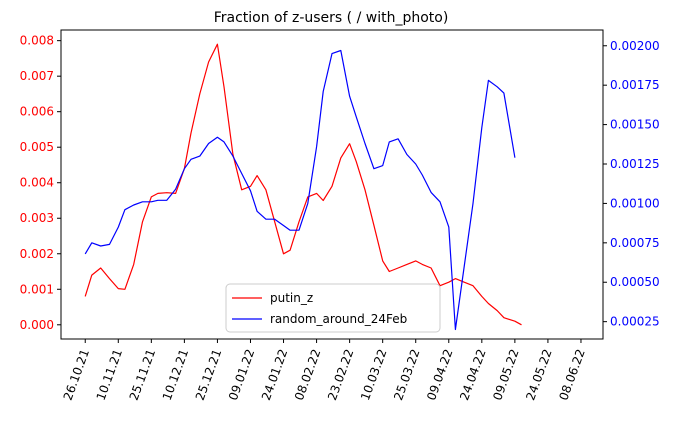 Image resolution: width=679 pixels, height=421 pixels. I want to click on x-tick-label: 25.03.22, so click(406, 374).